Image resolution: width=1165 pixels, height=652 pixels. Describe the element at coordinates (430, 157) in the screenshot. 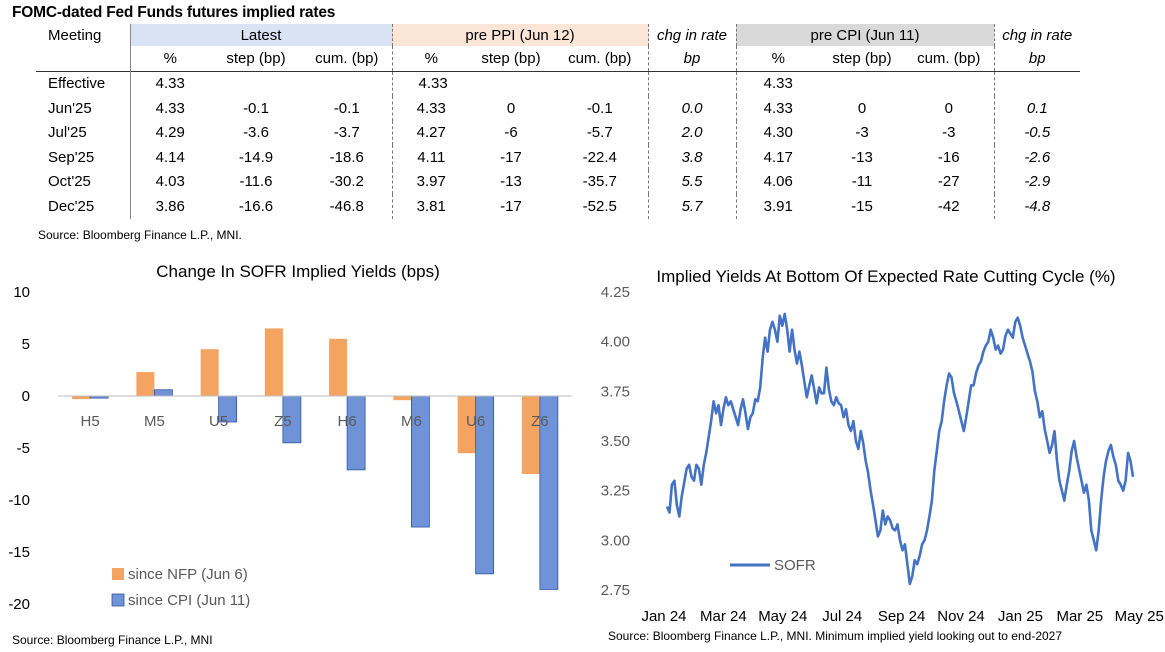

I see `cell-p-pct: 4.11` at that location.